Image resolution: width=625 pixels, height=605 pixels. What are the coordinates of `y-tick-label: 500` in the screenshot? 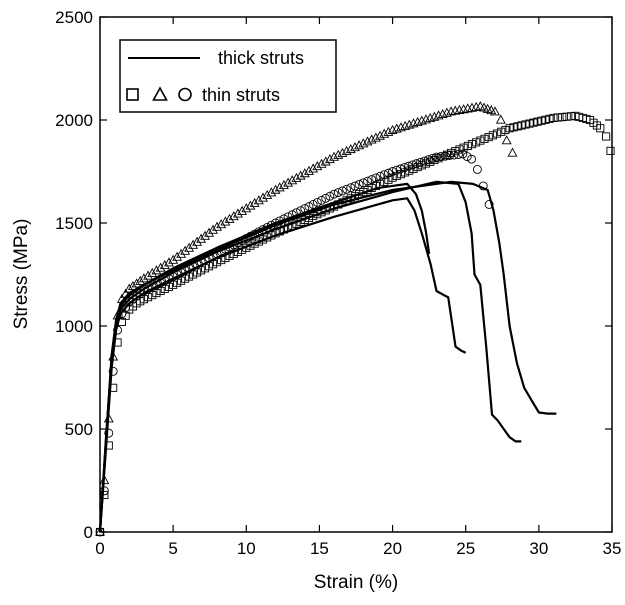 It's located at (79, 429).